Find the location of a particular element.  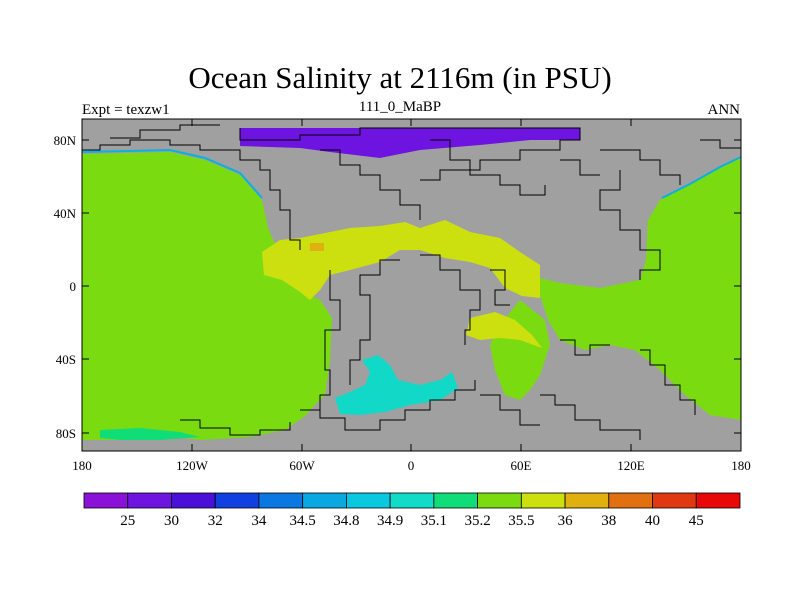

ocean-region-pacific-east is located at coordinates (640, 289).